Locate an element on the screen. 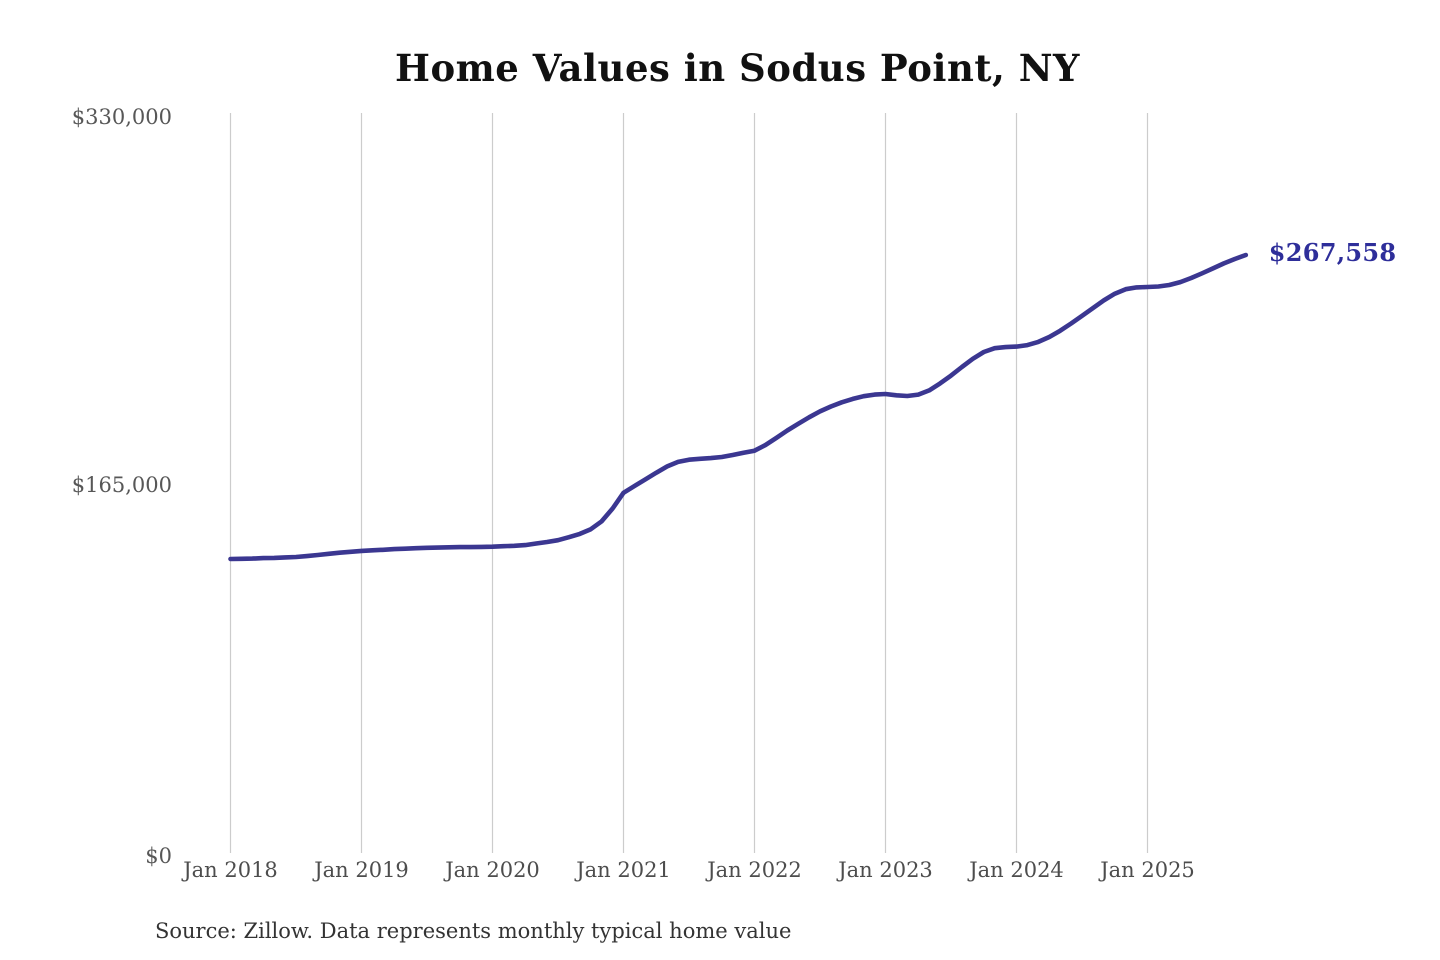 Image resolution: width=1440 pixels, height=960 pixels. x-axis-tick-label: Jan 2020 is located at coordinates (492, 870).